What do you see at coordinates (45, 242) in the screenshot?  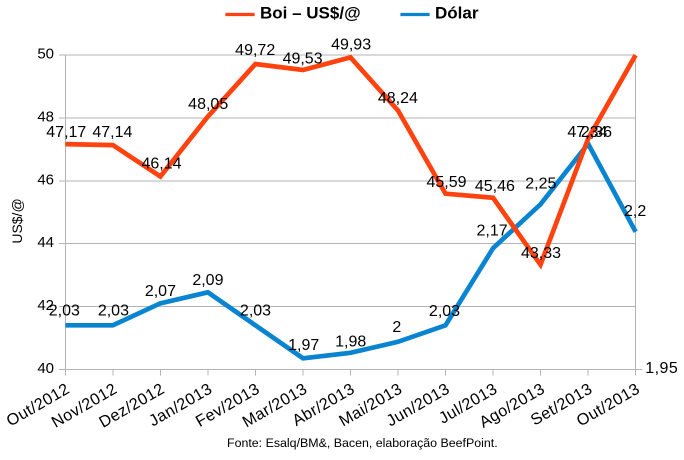 I see `svg-text: 44` at bounding box center [45, 242].